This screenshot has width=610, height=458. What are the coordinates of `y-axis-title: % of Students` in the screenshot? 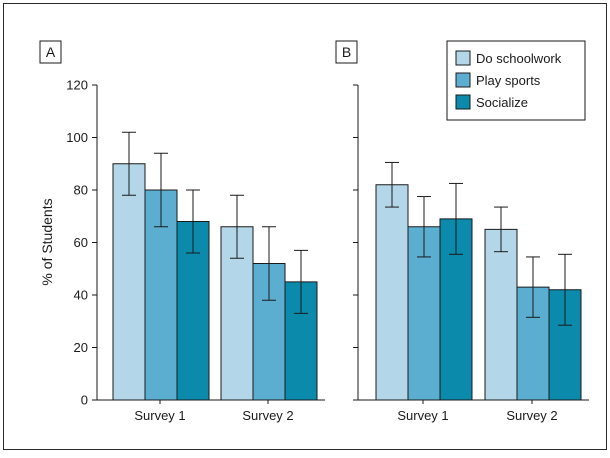 It's located at (47, 241).